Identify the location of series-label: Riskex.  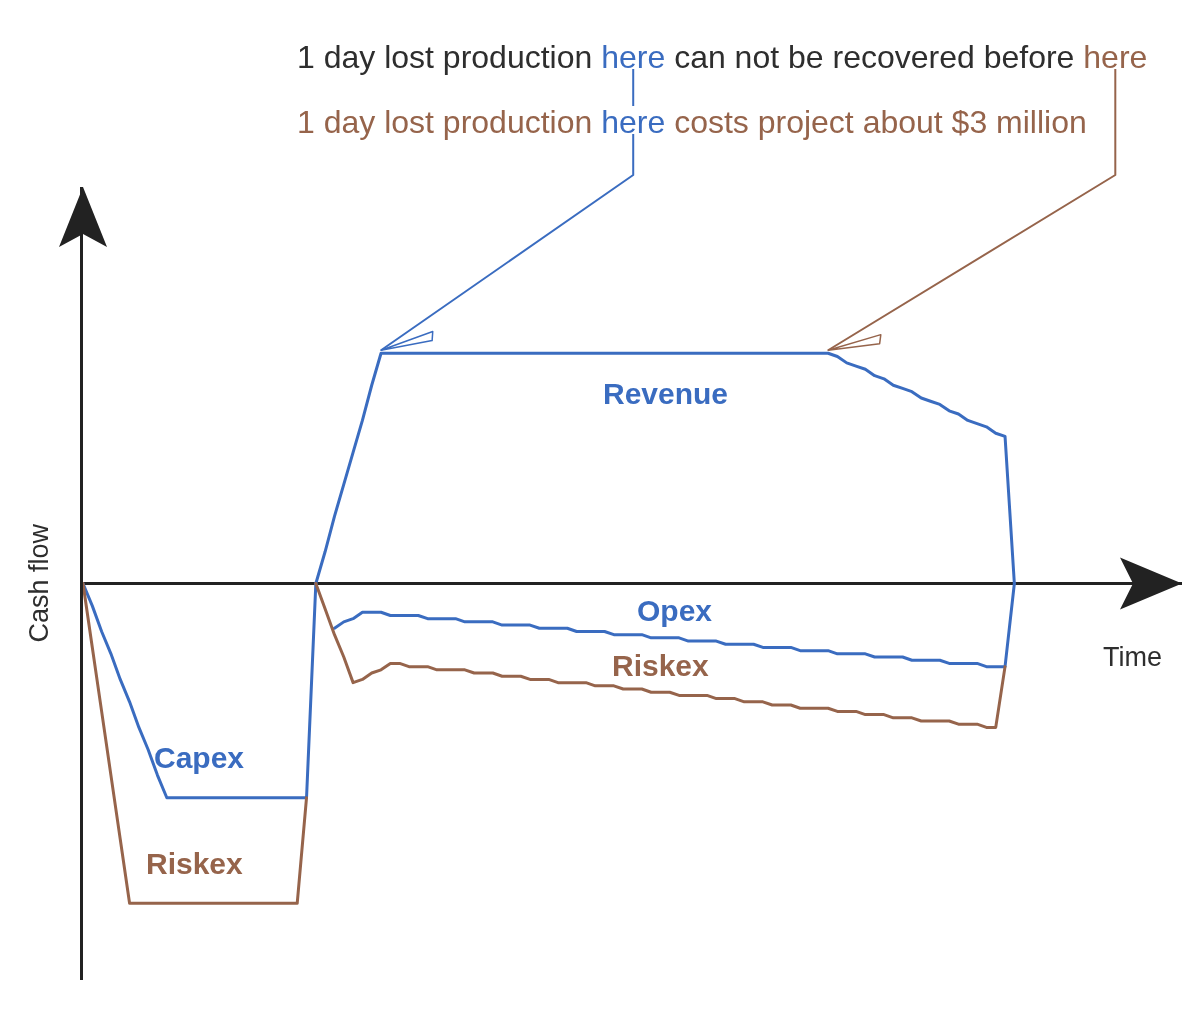
(195, 863).